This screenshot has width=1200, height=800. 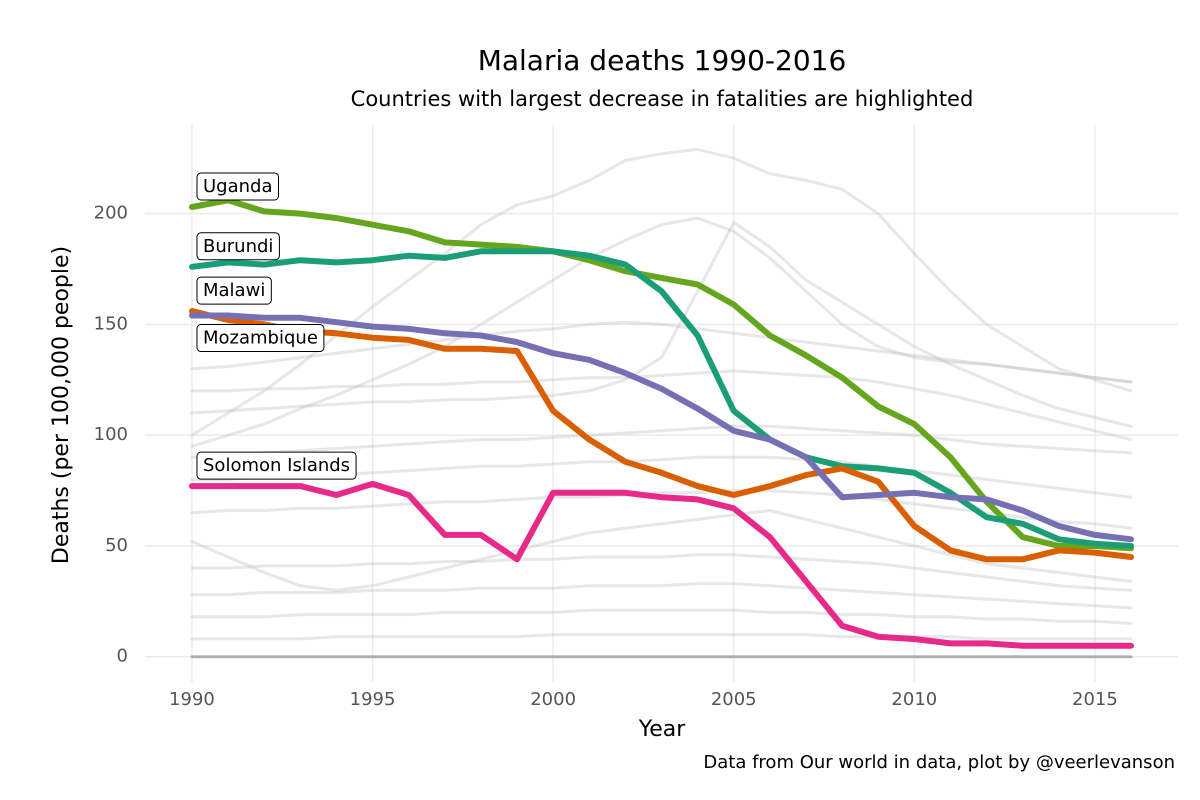 What do you see at coordinates (373, 699) in the screenshot?
I see `x-tick-label: 1995` at bounding box center [373, 699].